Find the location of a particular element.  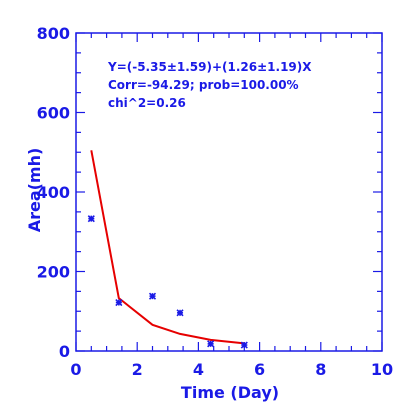

x-tick-label: 10 is located at coordinates (382, 369).